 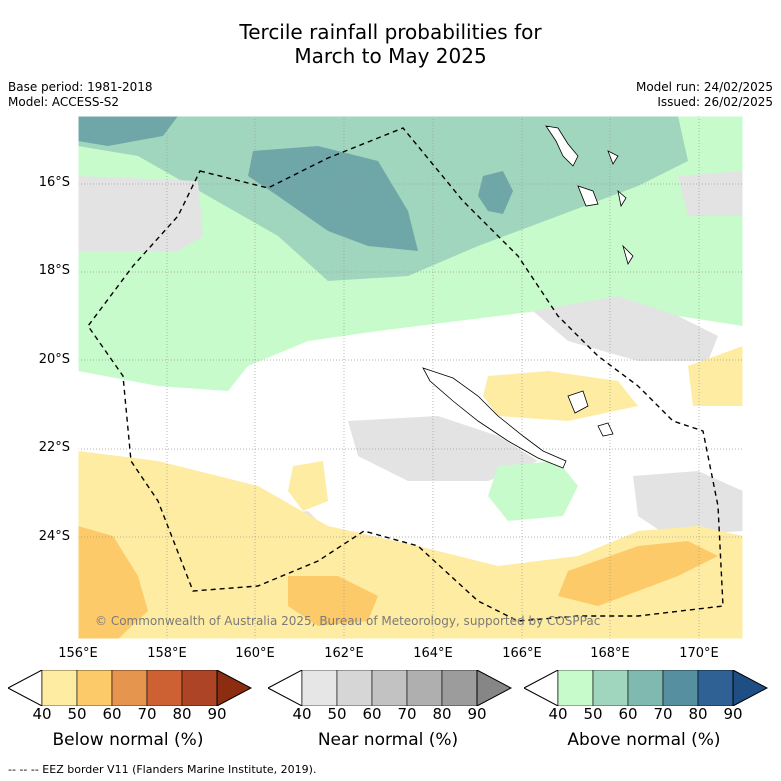 What do you see at coordinates (628, 714) in the screenshot?
I see `cbar-above-tick: 60` at bounding box center [628, 714].